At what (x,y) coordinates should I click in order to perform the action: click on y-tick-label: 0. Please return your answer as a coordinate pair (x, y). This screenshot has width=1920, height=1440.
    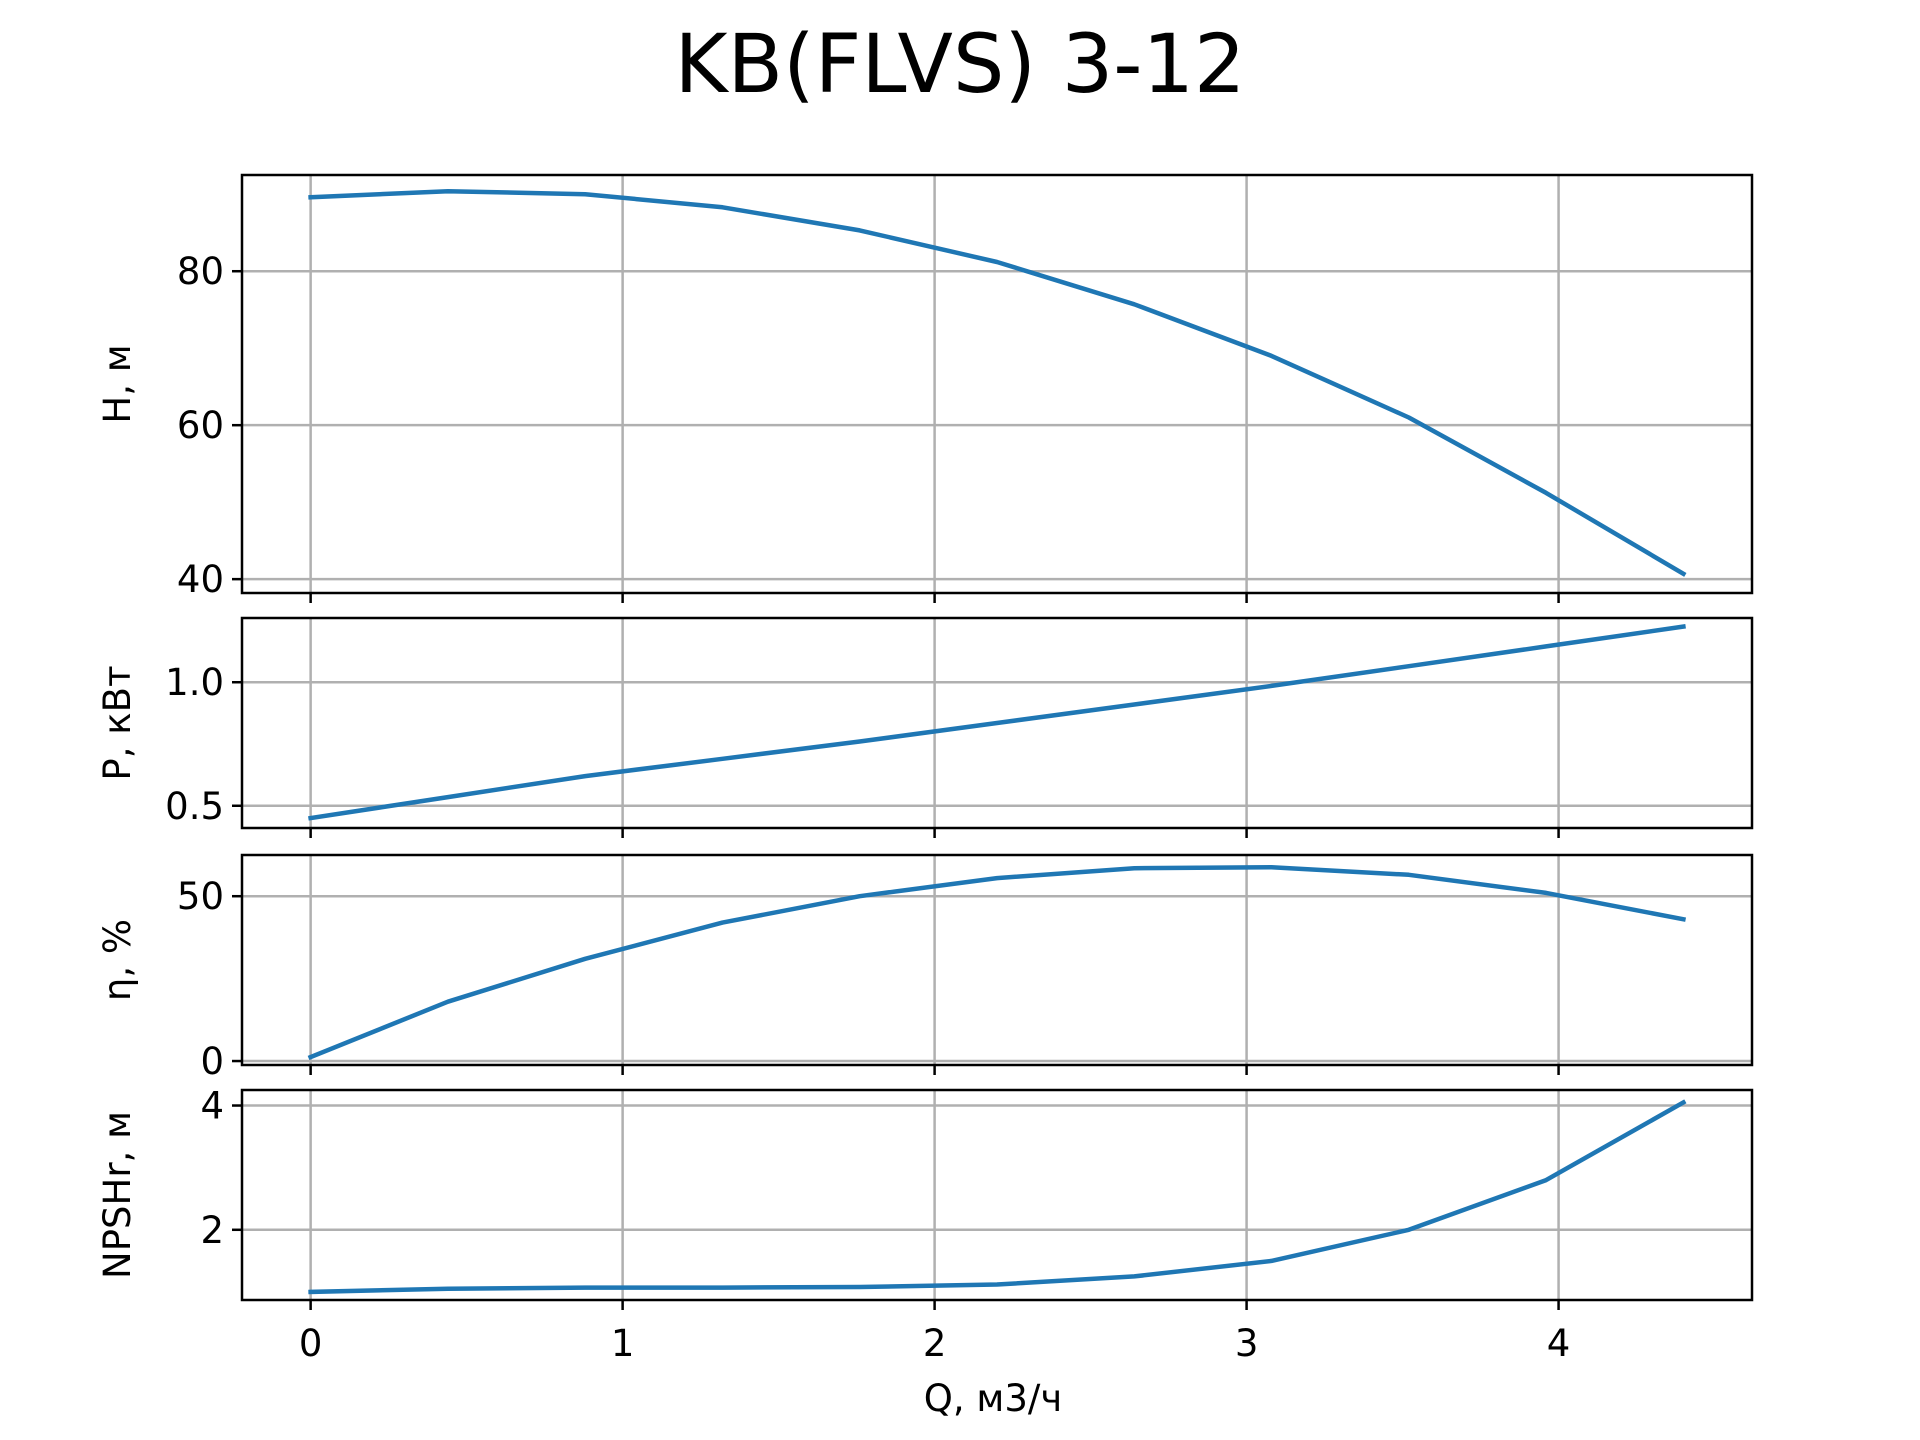
    Looking at the image, I should click on (212, 1061).